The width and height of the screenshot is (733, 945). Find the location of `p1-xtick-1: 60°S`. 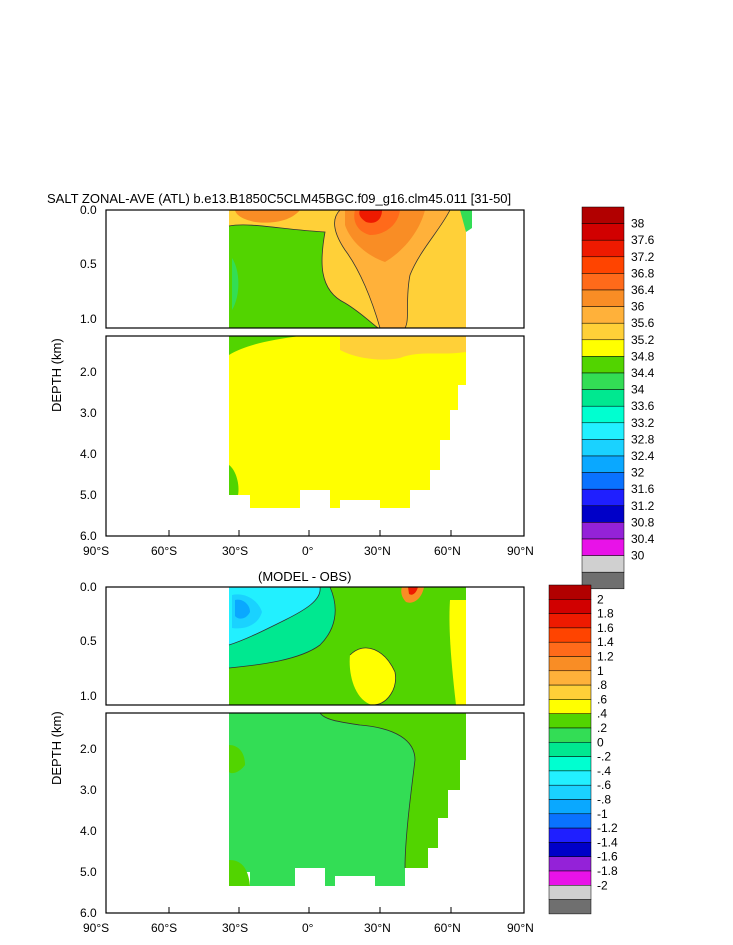

p1-xtick-1: 60°S is located at coordinates (164, 551).